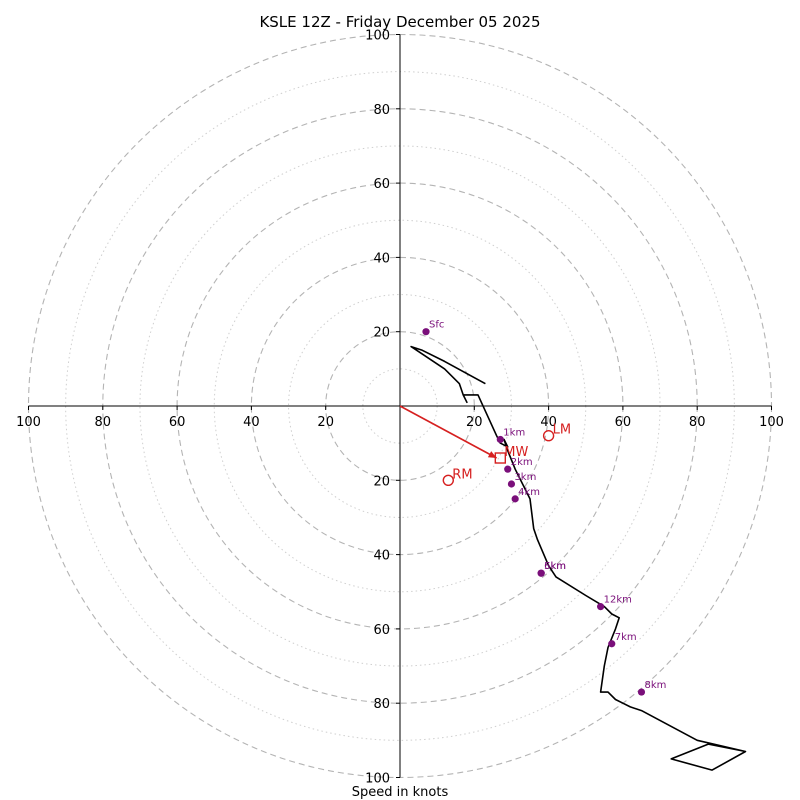 The image size is (800, 800). Describe the element at coordinates (618, 600) in the screenshot. I see `height-label-12km: 12km` at that location.